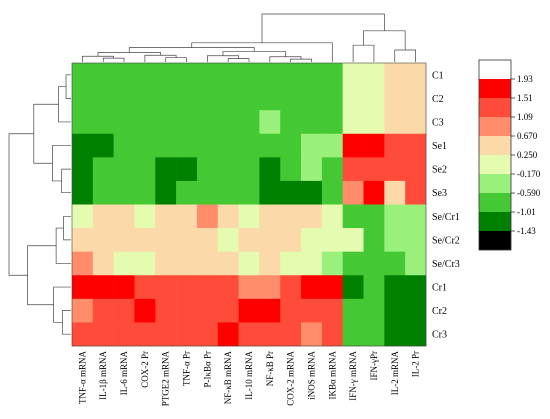 Image resolution: width=550 pixels, height=419 pixels. I want to click on row-label: Se1, so click(439, 146).